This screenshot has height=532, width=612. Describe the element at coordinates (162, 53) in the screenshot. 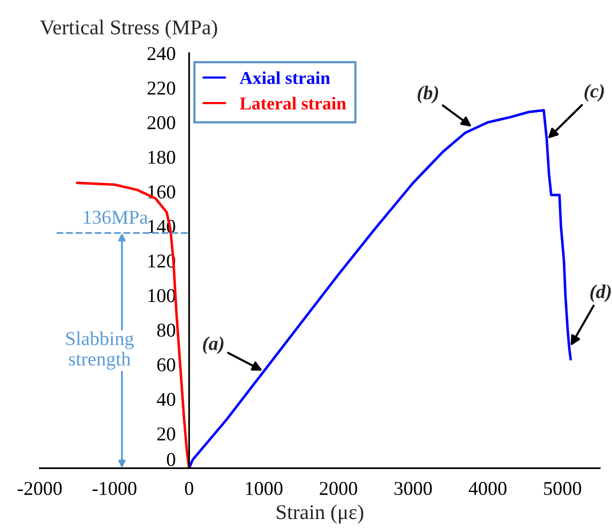

I see `y-tick-label: 240` at that location.